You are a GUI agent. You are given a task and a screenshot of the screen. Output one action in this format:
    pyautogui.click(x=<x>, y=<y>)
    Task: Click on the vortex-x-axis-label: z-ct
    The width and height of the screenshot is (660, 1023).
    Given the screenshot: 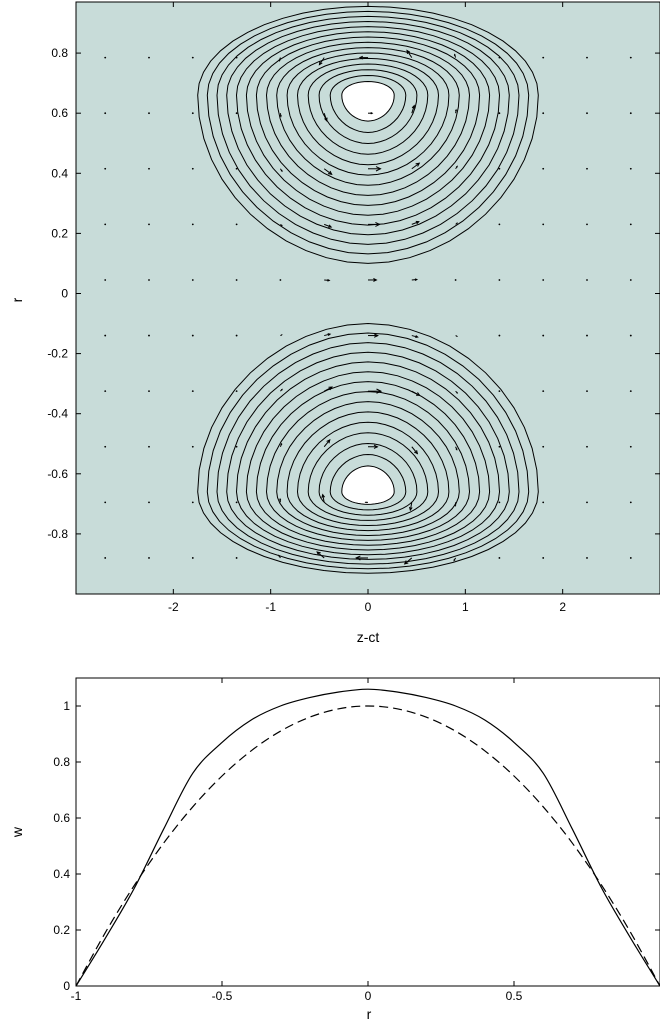 What is the action you would take?
    pyautogui.click(x=368, y=637)
    